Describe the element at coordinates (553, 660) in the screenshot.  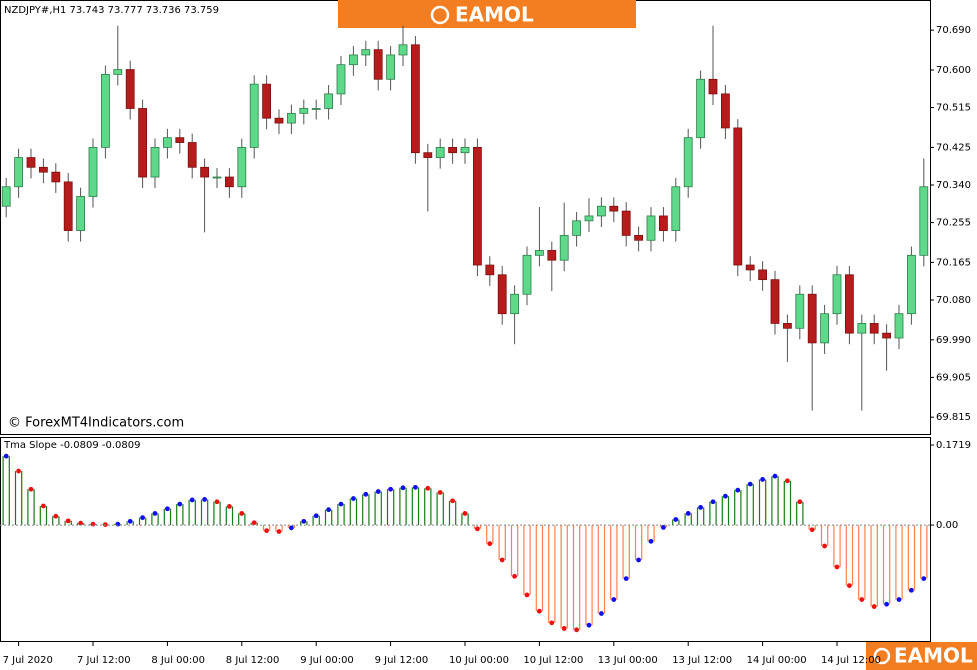
I see `x-tick-label: 10 Jul 12:00` at that location.